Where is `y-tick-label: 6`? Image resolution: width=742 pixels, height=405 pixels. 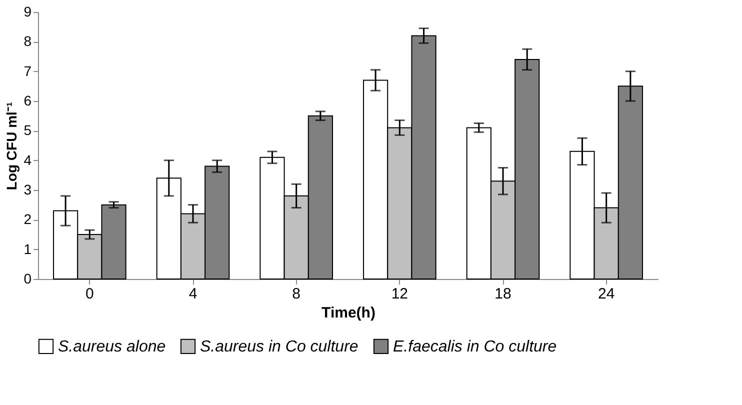 y-tick-label: 6 is located at coordinates (28, 100).